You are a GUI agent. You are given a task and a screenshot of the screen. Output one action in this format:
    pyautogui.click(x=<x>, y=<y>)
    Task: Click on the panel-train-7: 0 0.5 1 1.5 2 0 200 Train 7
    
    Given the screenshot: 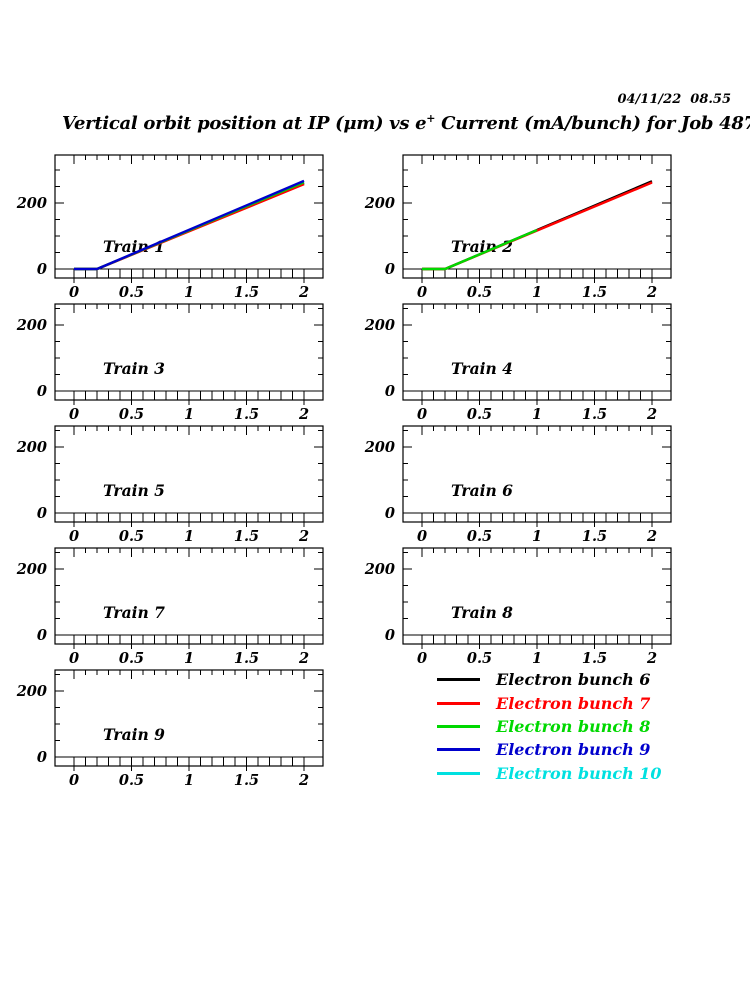 What is the action you would take?
    pyautogui.click(x=170, y=607)
    